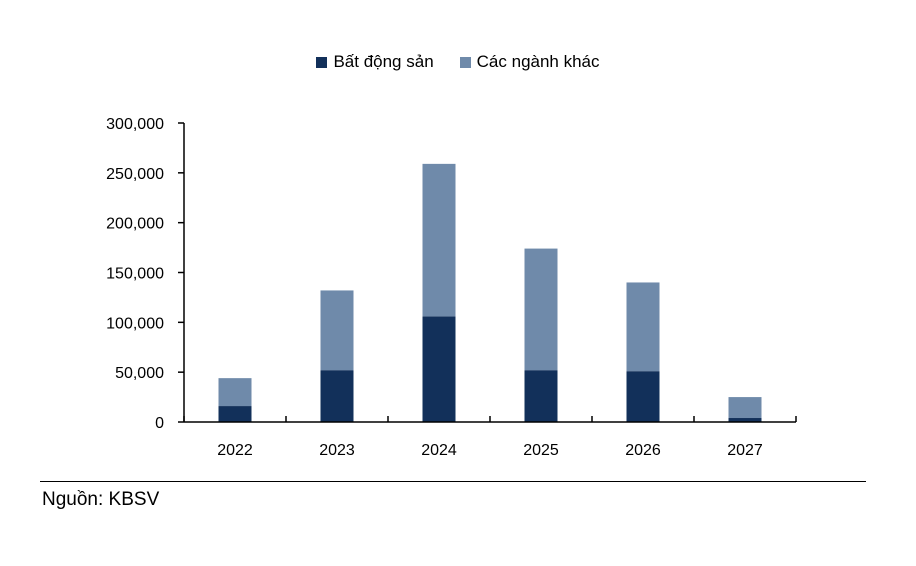 The height and width of the screenshot is (566, 916). What do you see at coordinates (139, 373) in the screenshot?
I see `y-tick-label: 50,000` at bounding box center [139, 373].